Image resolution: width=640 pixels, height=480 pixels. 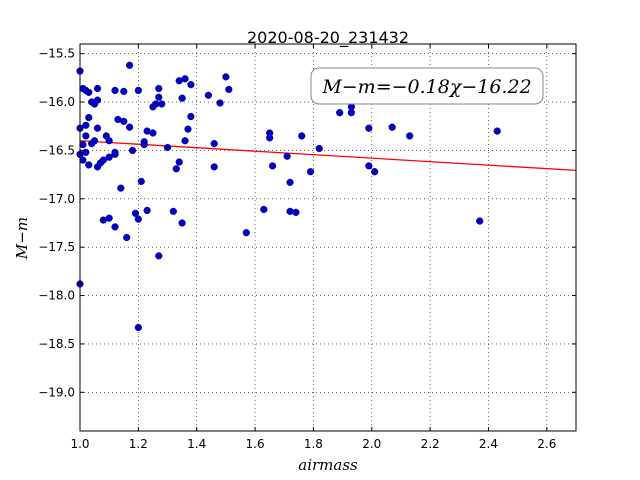 What do you see at coordinates (56, 150) in the screenshot?
I see `y-tick-label: −16.5` at bounding box center [56, 150].